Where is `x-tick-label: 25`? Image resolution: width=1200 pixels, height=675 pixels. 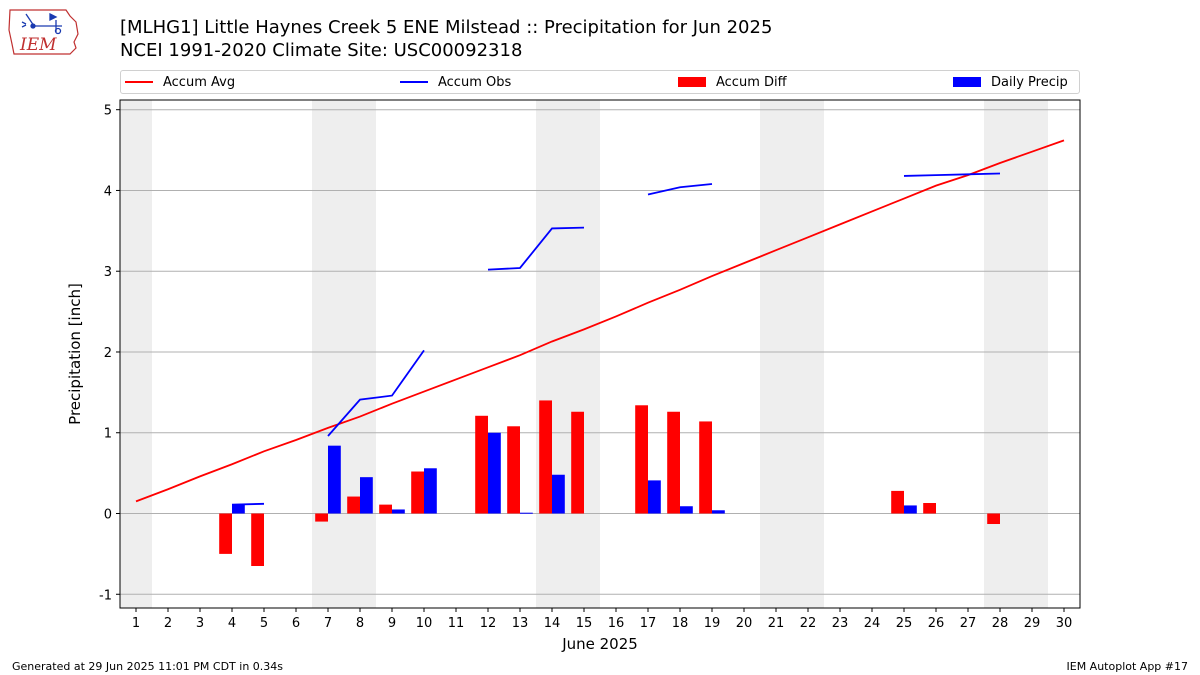 x-tick-label: 25 is located at coordinates (904, 623).